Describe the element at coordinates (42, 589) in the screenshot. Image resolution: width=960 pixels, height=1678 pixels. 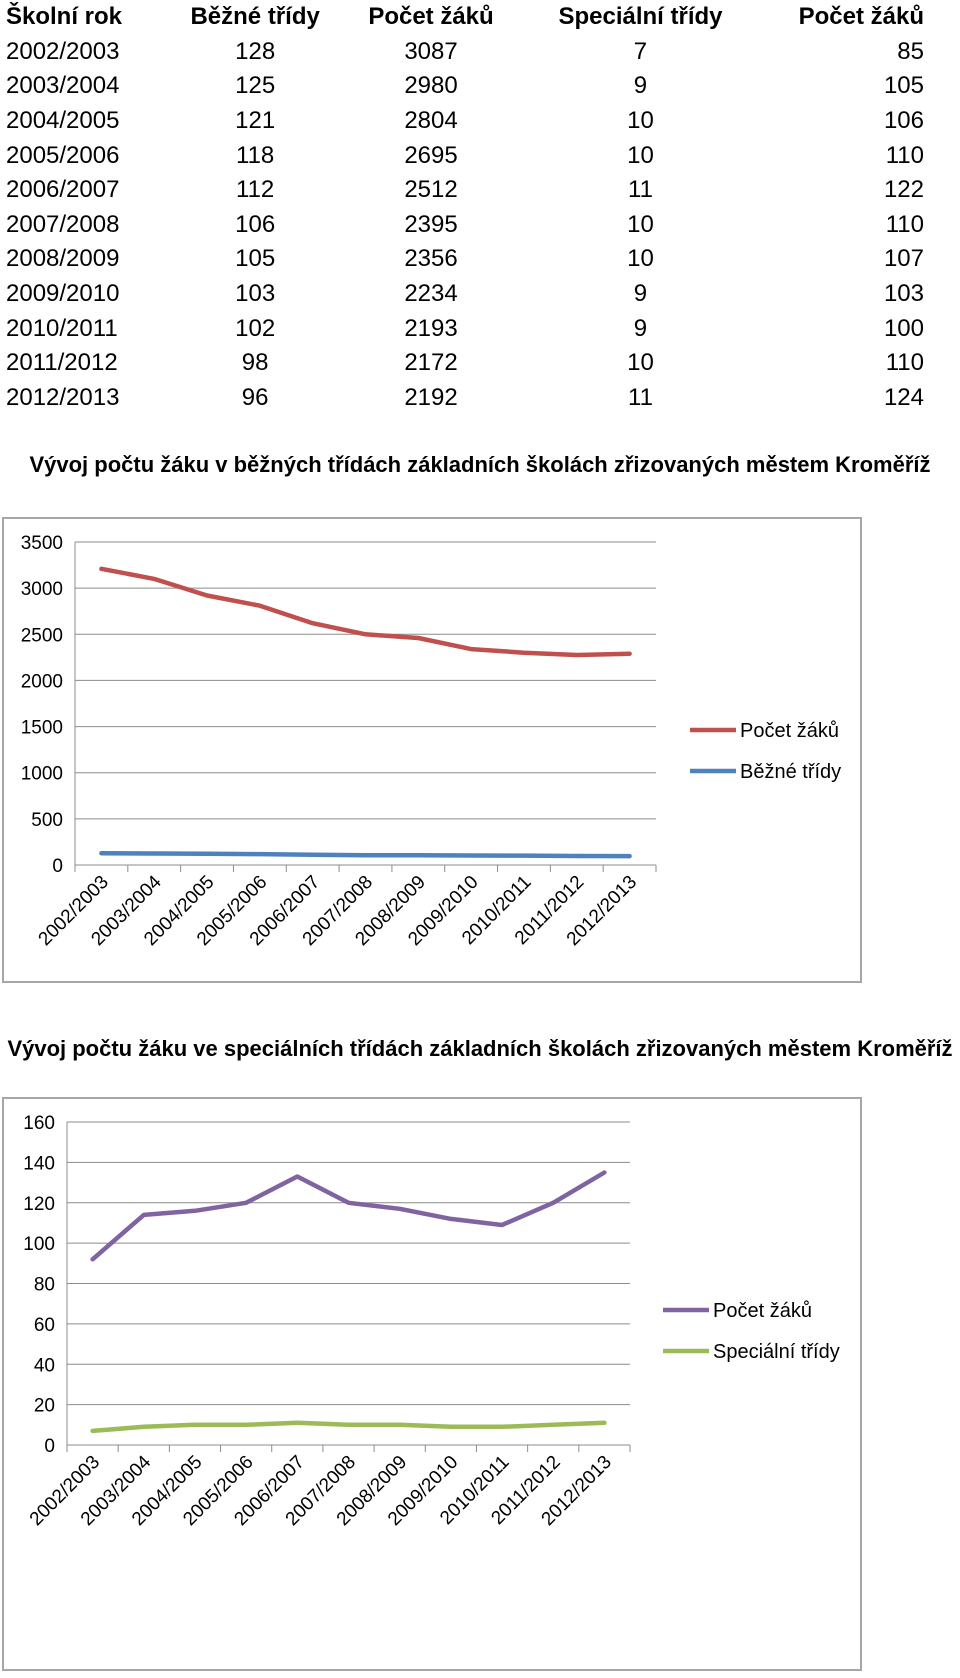
I see `y-tick-label: 3000` at that location.